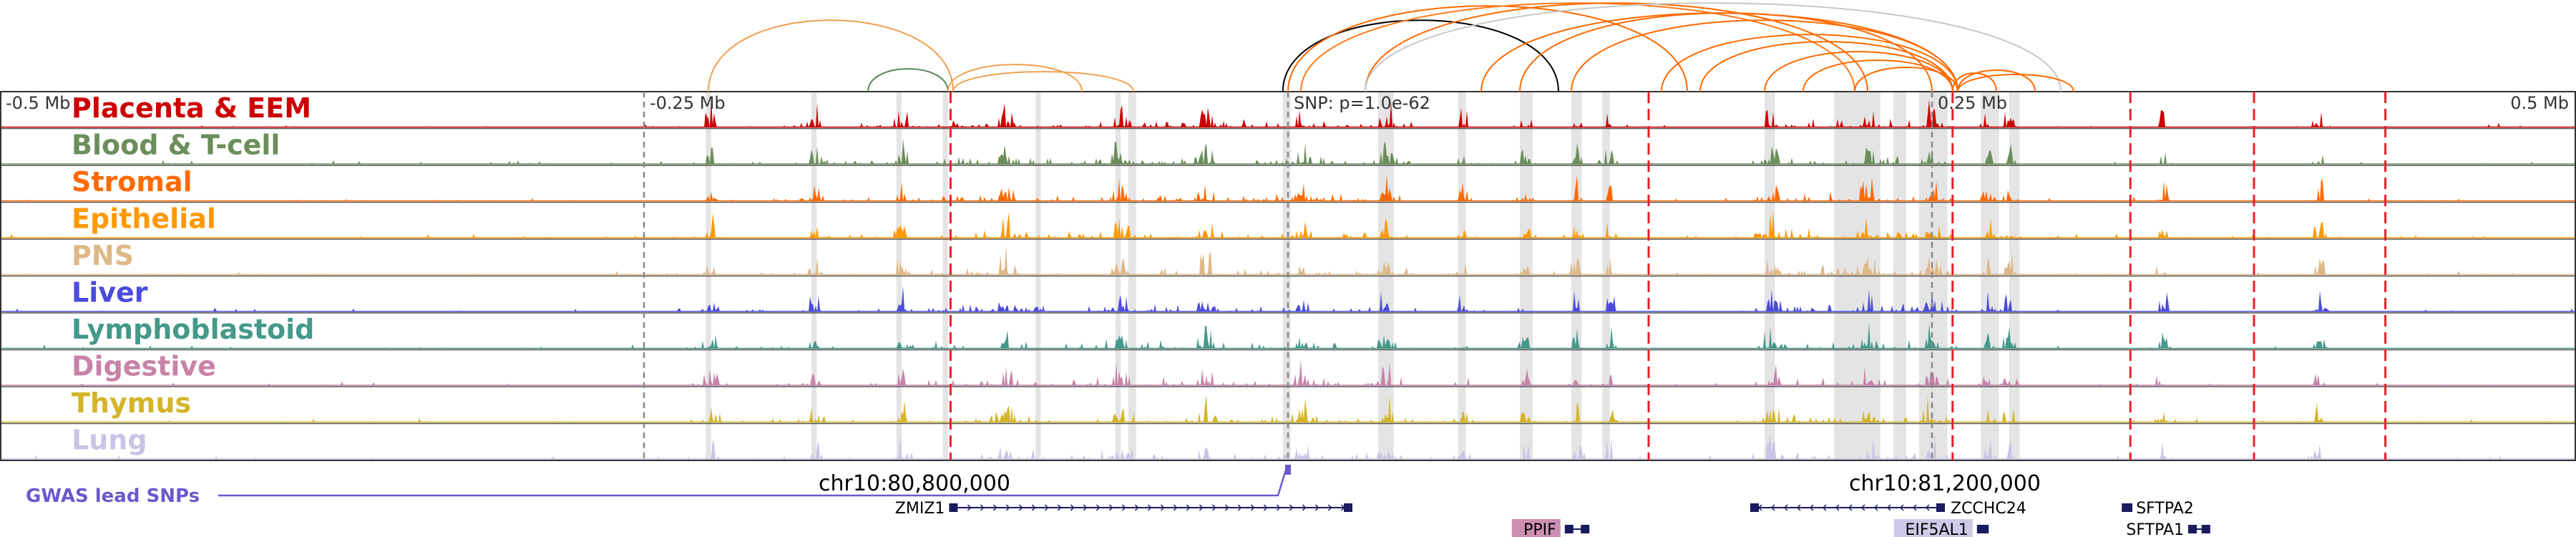 The width and height of the screenshot is (2576, 537). I want to click on gene-zcchc24: ZCCHC24, so click(1888, 509).